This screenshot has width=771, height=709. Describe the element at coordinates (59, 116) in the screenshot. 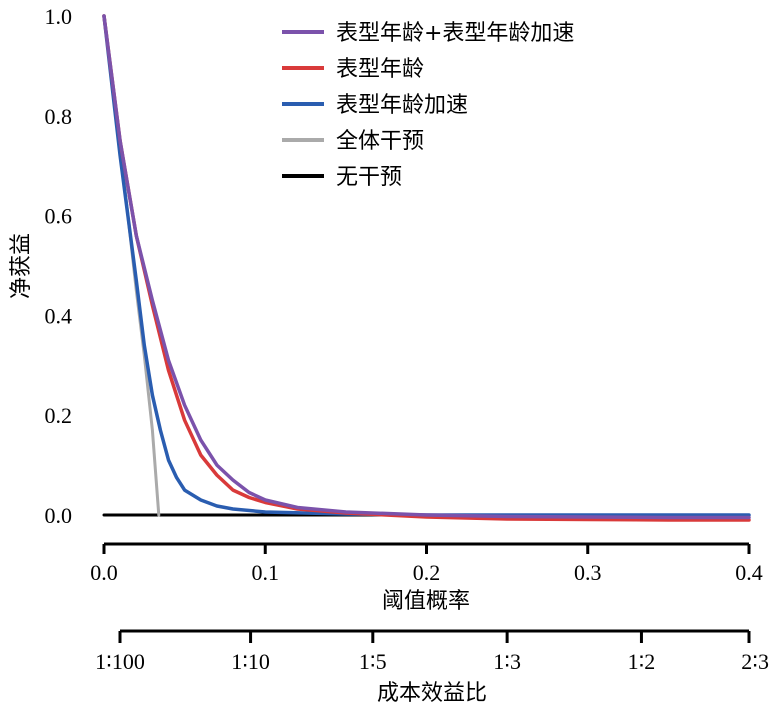

I see `y-tick-label-4: 0.8` at that location.